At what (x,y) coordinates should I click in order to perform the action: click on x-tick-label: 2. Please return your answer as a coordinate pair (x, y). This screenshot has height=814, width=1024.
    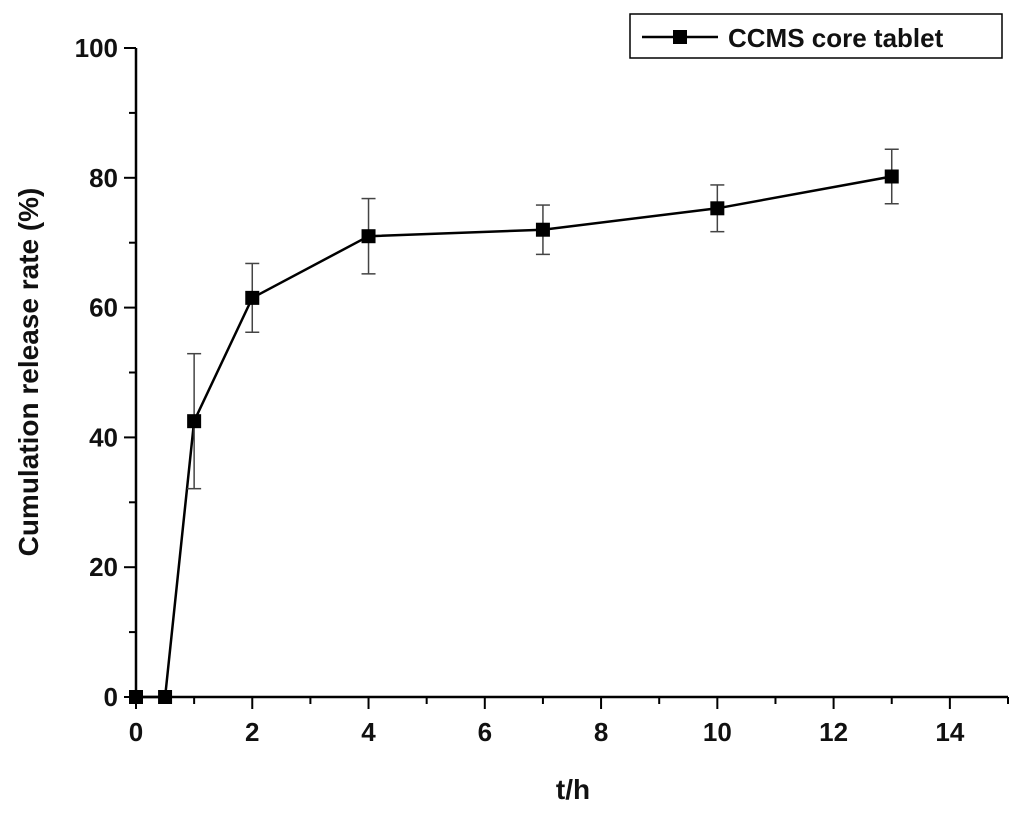
    Looking at the image, I should click on (252, 732).